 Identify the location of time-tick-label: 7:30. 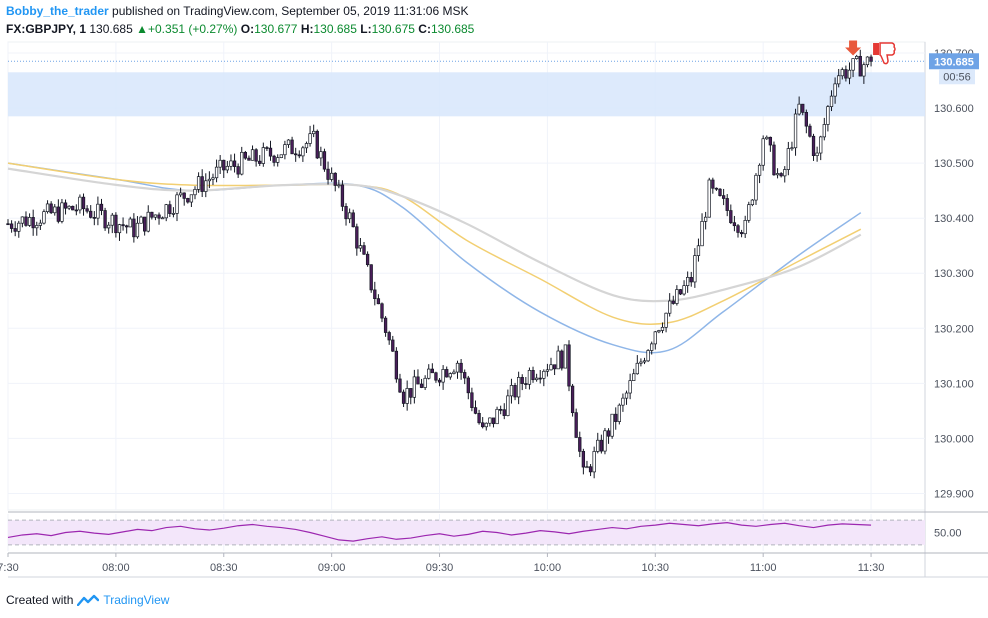
(9, 568).